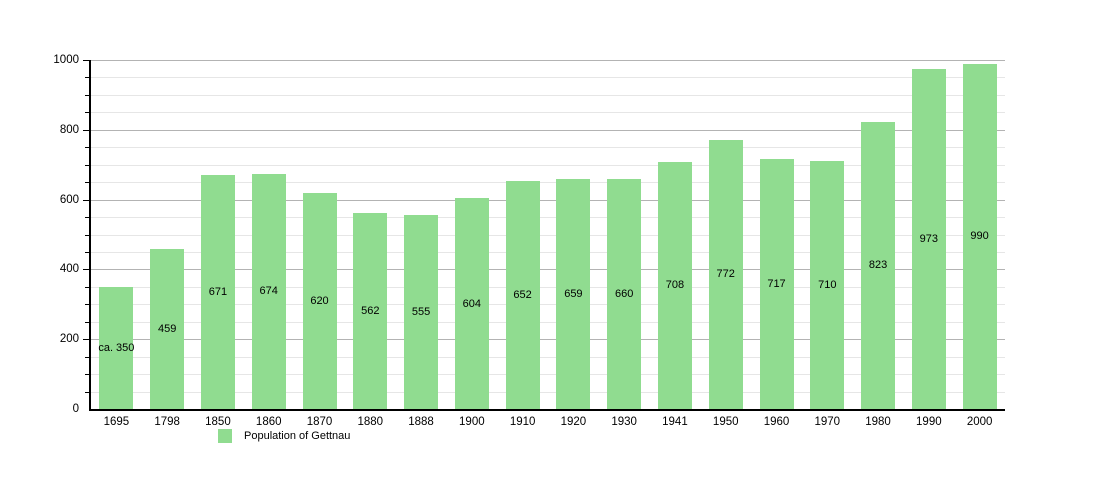 This screenshot has height=500, width=1100. I want to click on bar-value-label-1980: 823, so click(878, 265).